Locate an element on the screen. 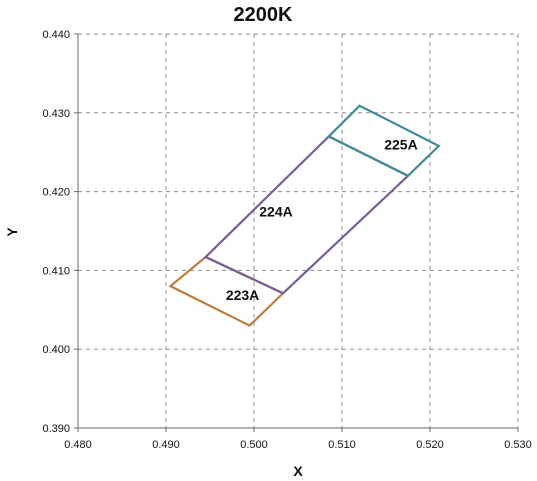 This screenshot has height=481, width=537. y-tick-label: 0.390 is located at coordinates (56, 429).